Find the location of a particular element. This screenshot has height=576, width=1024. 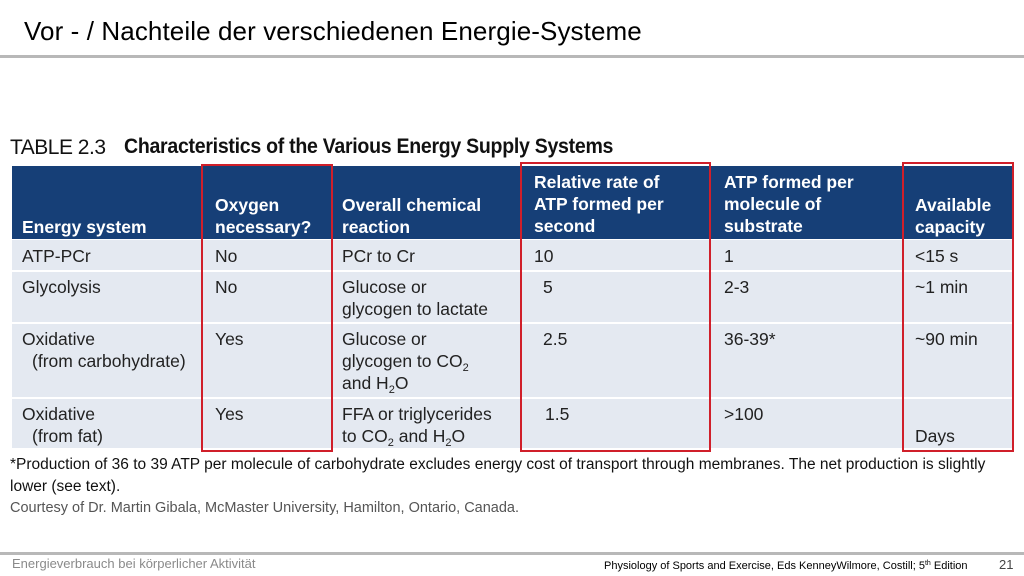

header-energy-system: Energy system is located at coordinates (84, 227).